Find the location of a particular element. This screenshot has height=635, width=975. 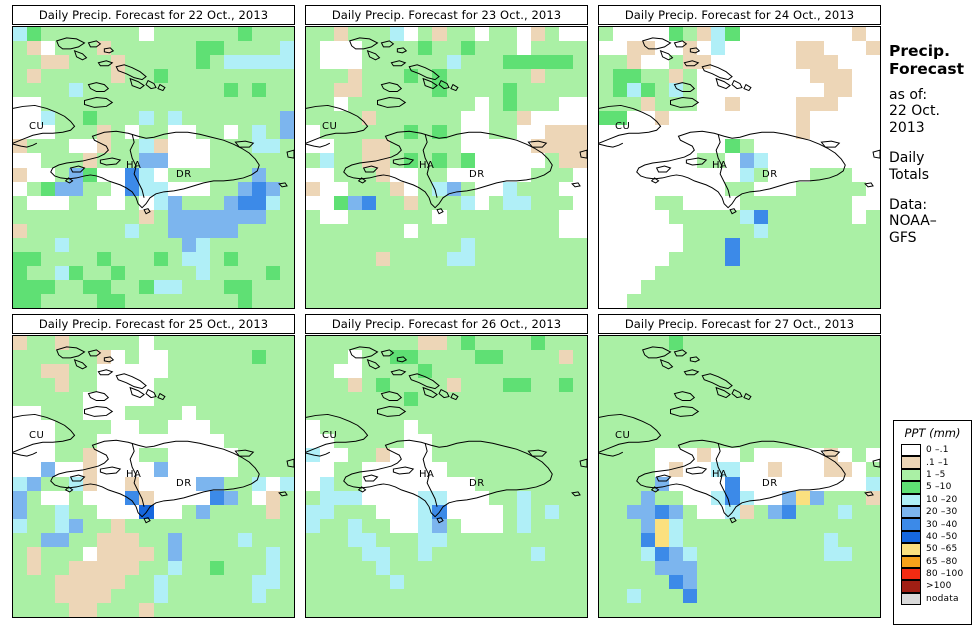

map-6: CU HA DR is located at coordinates (739, 476).